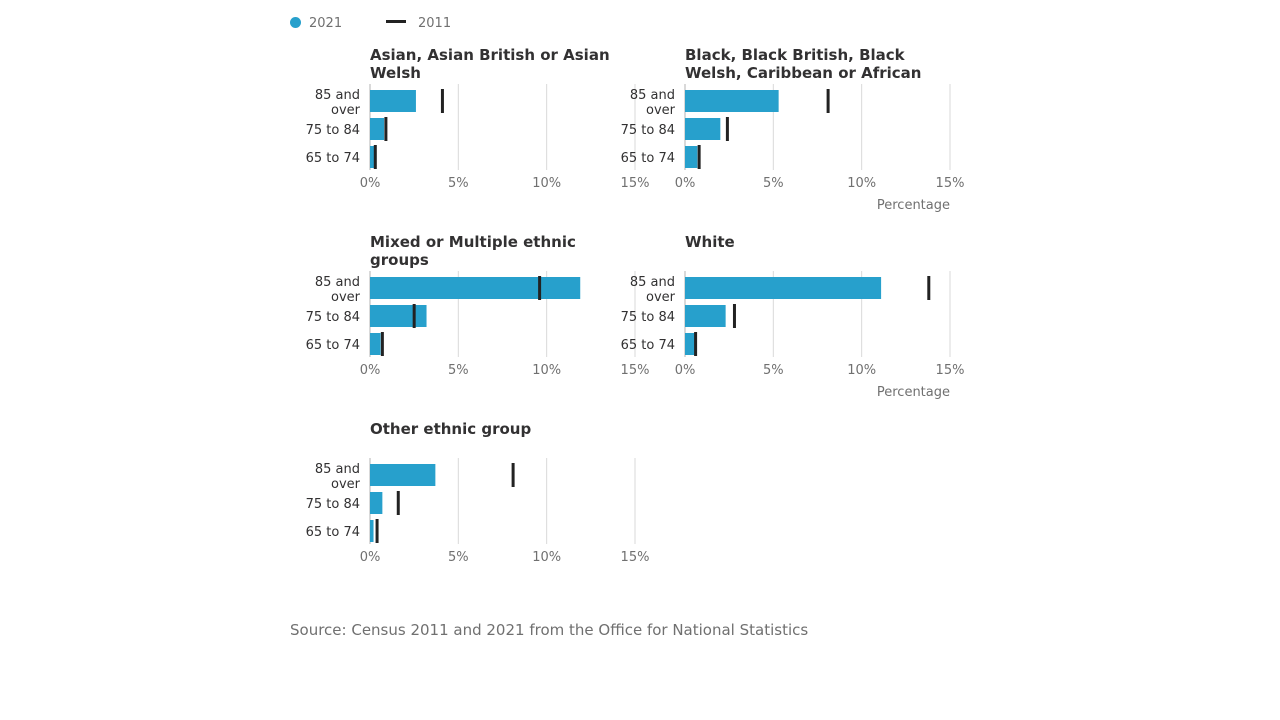  What do you see at coordinates (451, 429) in the screenshot?
I see `panel-title: Other ethnic group` at bounding box center [451, 429].